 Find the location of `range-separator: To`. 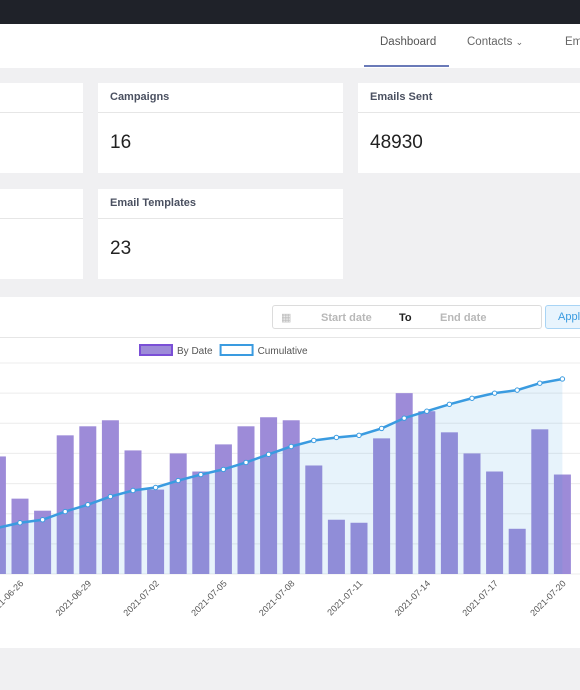

range-separator: To is located at coordinates (405, 318).